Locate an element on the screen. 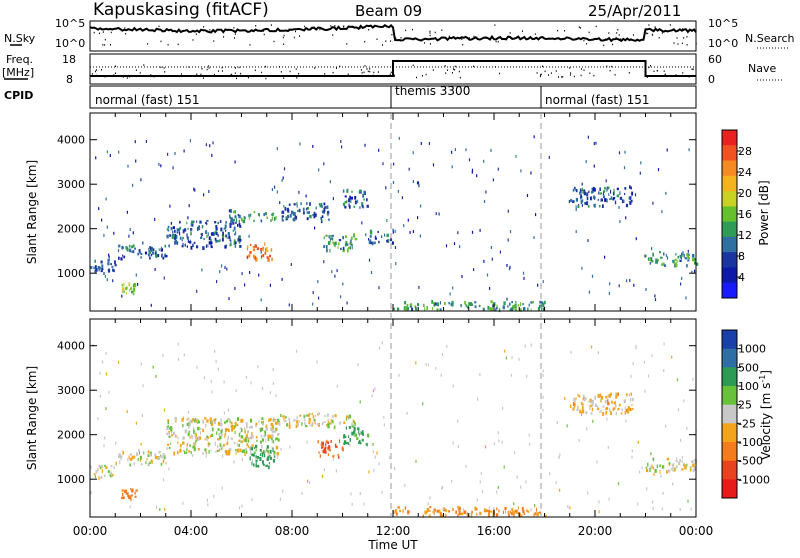 This screenshot has width=800, height=558. nsky-tick-low-right: 10^0 is located at coordinates (723, 43).